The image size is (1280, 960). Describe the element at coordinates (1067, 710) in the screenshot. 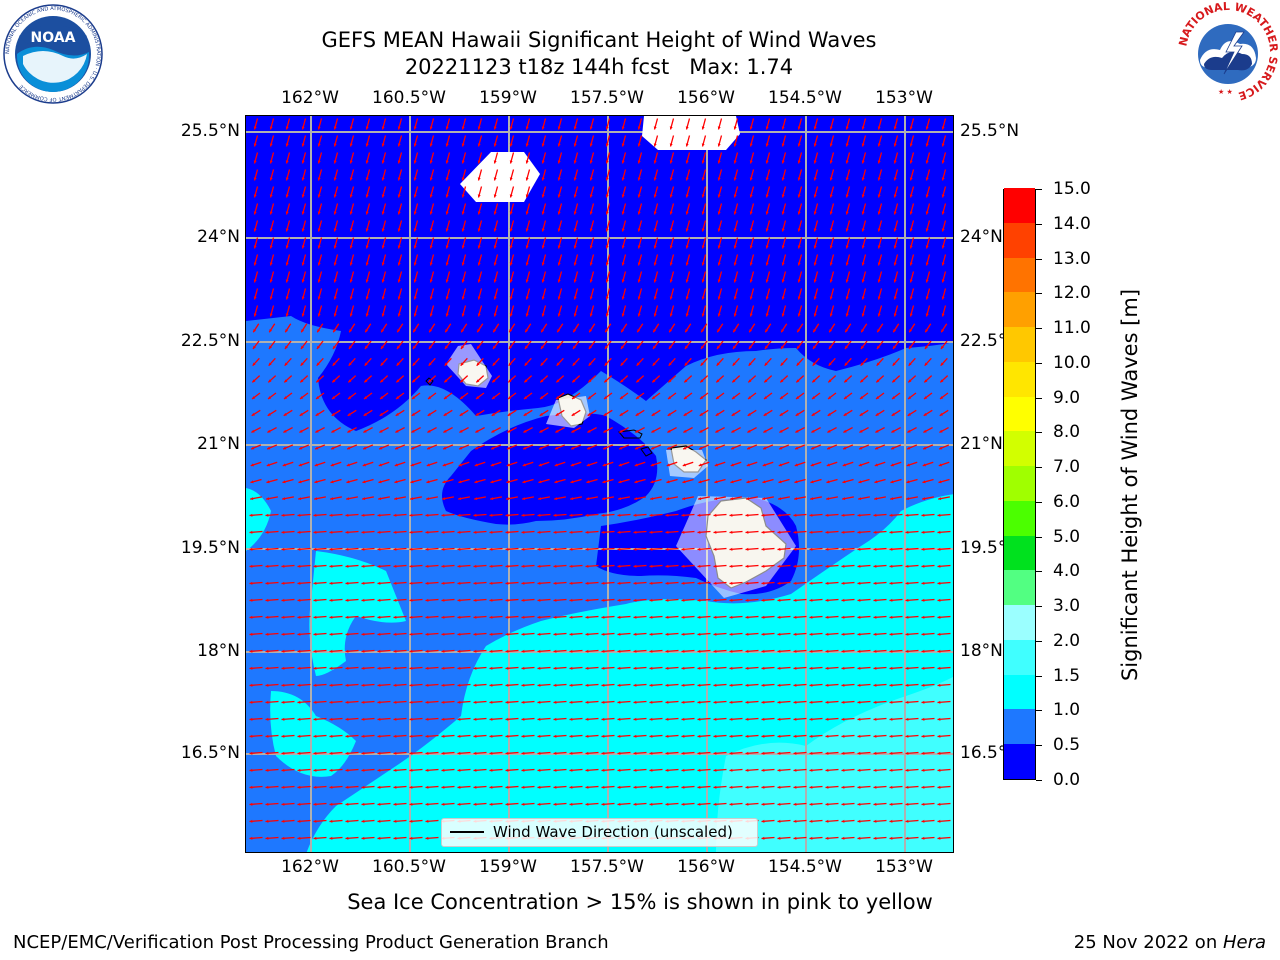

I see `colorbar-tick-label: 1.0` at that location.